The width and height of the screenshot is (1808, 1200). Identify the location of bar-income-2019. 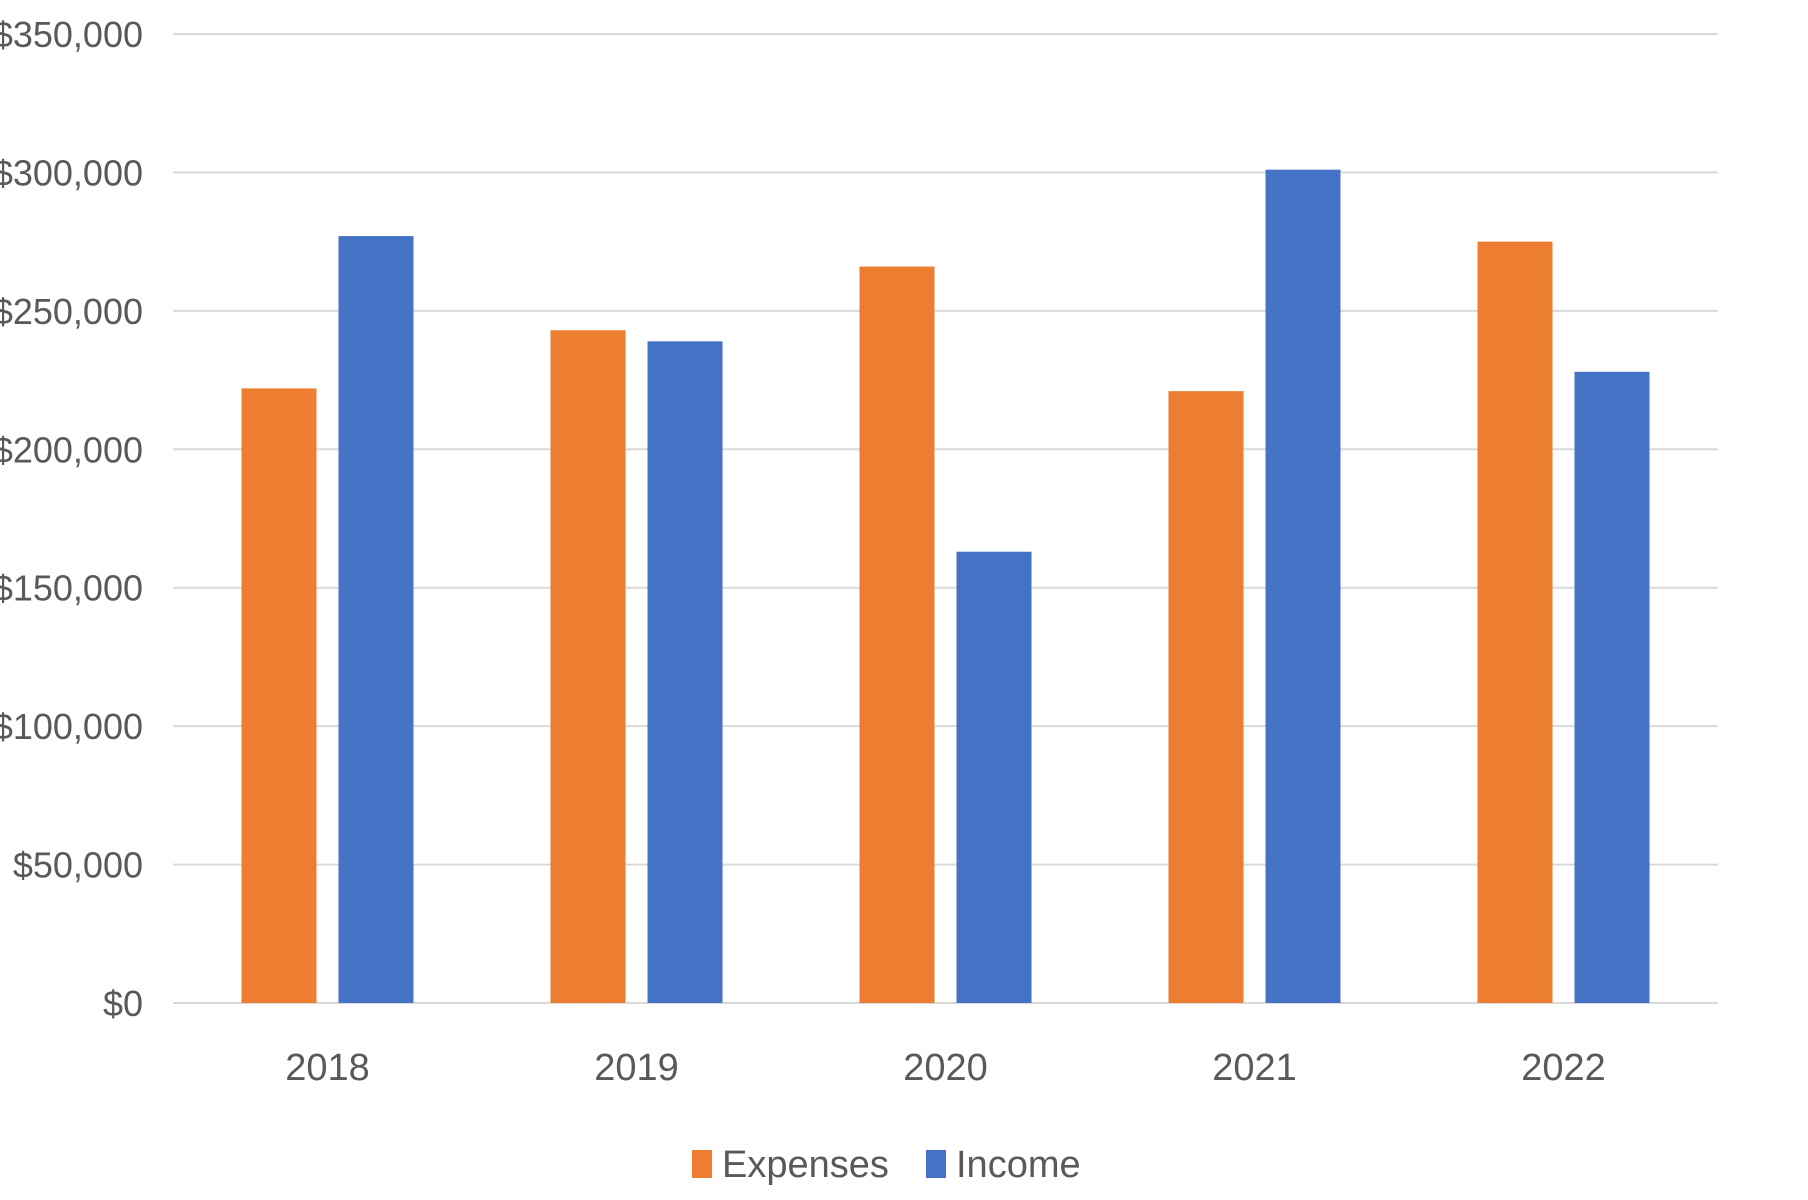
(685, 672).